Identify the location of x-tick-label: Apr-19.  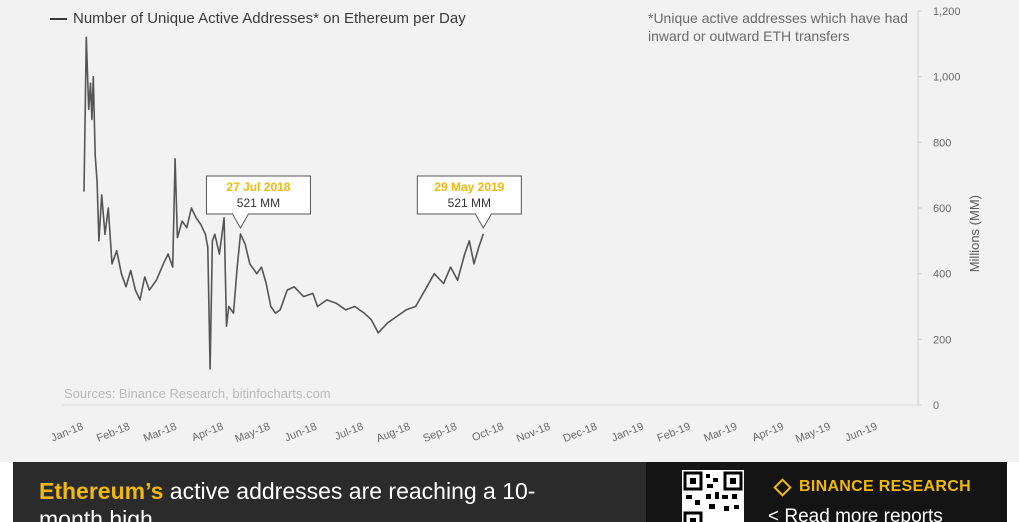
(768, 432).